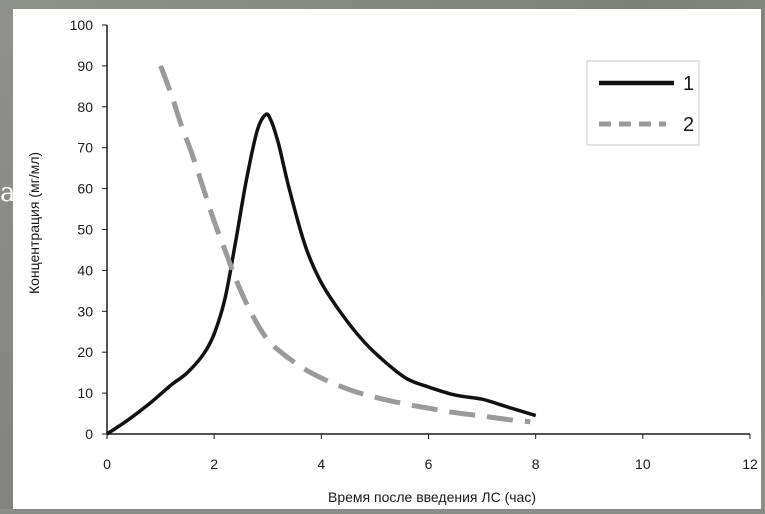 The width and height of the screenshot is (765, 514). Describe the element at coordinates (85, 189) in the screenshot. I see `y-tick-label: 60` at that location.